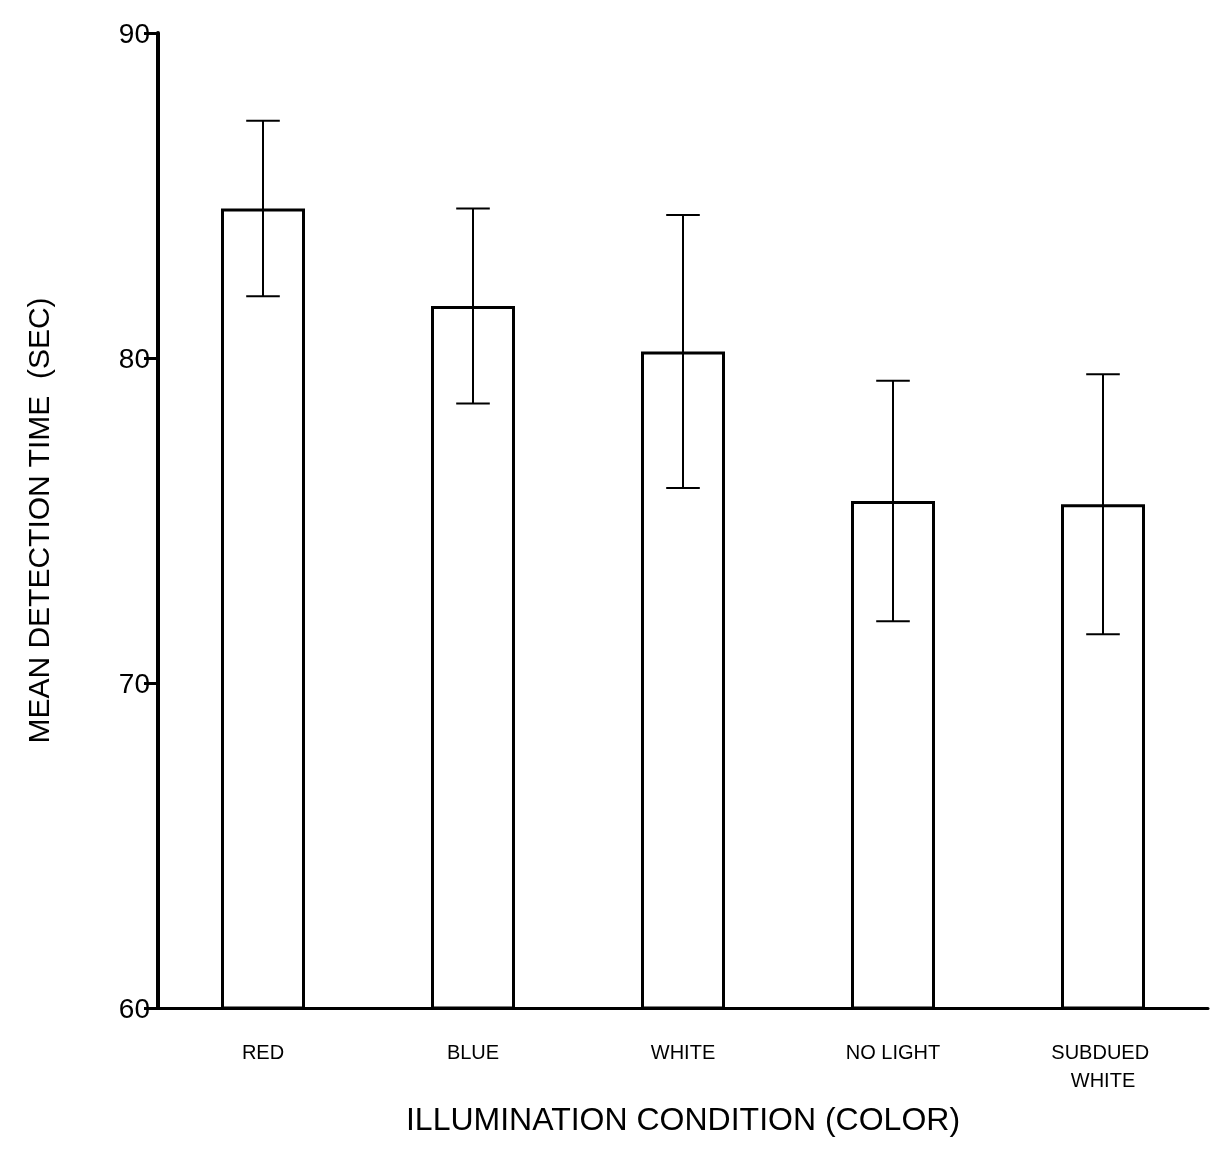  What do you see at coordinates (134, 33) in the screenshot?
I see `y-tick-label: 90` at bounding box center [134, 33].